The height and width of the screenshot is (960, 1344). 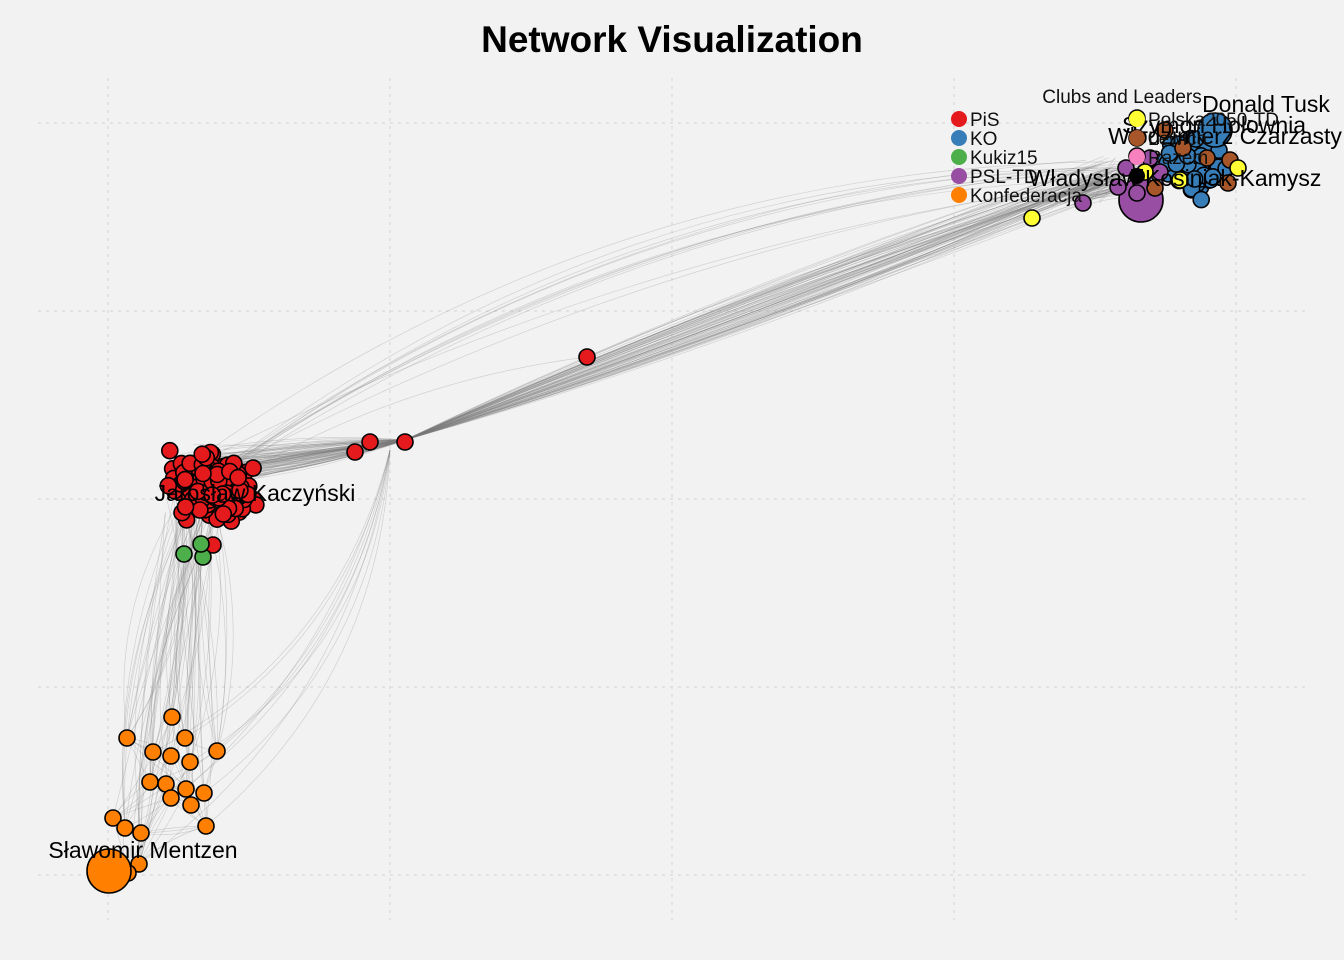 What do you see at coordinates (983, 139) in the screenshot?
I see `legend-label-ko: KO` at bounding box center [983, 139].